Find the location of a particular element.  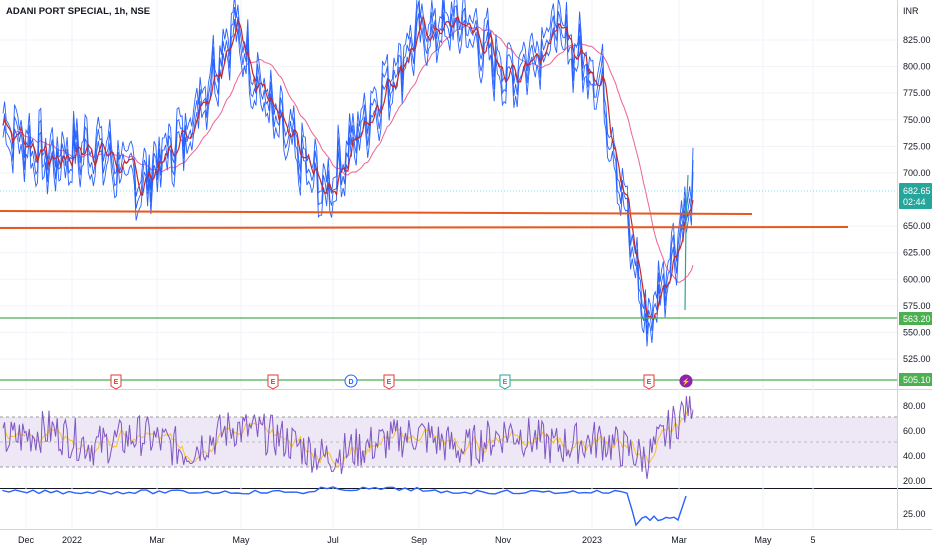

level-lower-value: 505.10 is located at coordinates (917, 380).